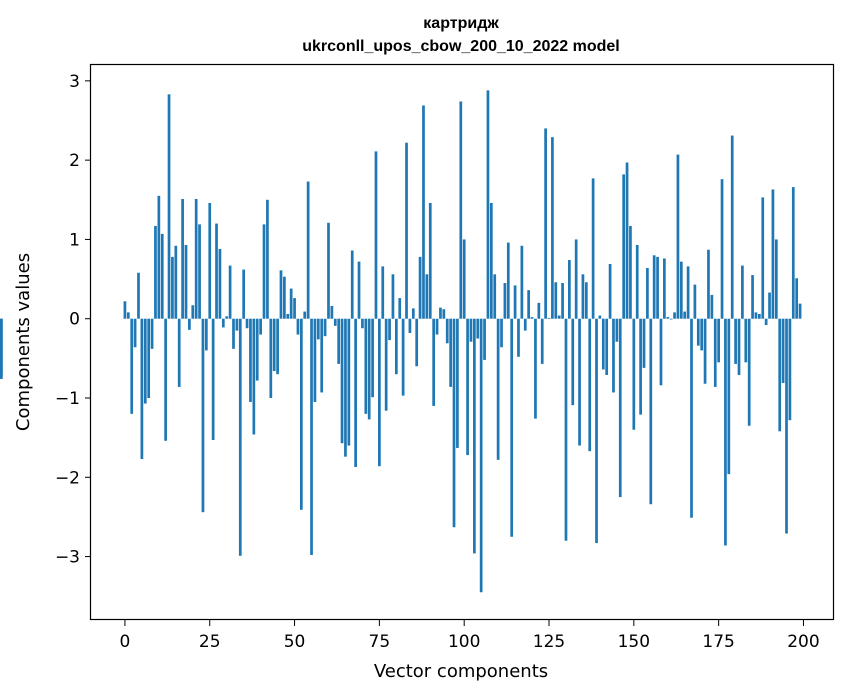 This screenshot has width=847, height=696. I want to click on y-tick-label: 0, so click(74, 320).